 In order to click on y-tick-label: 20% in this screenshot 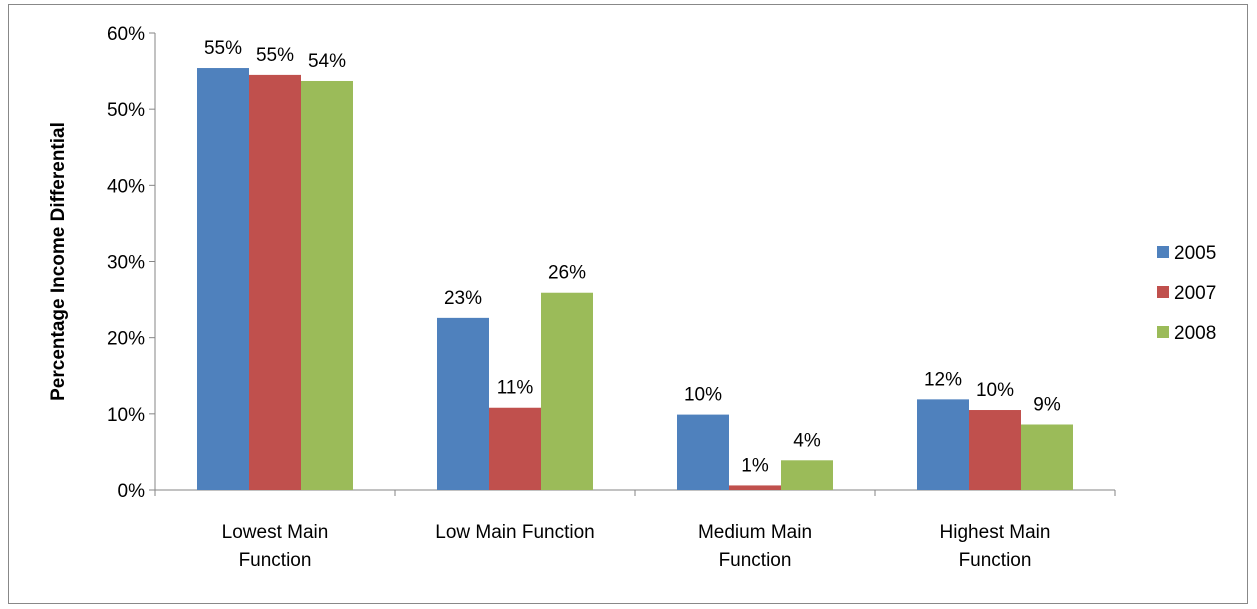, I will do `click(126, 339)`.